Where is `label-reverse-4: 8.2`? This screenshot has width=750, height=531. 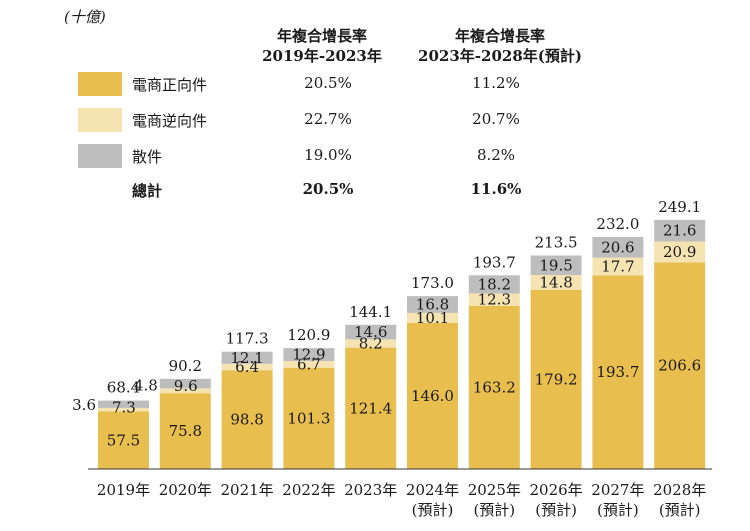
label-reverse-4: 8.2 is located at coordinates (371, 344).